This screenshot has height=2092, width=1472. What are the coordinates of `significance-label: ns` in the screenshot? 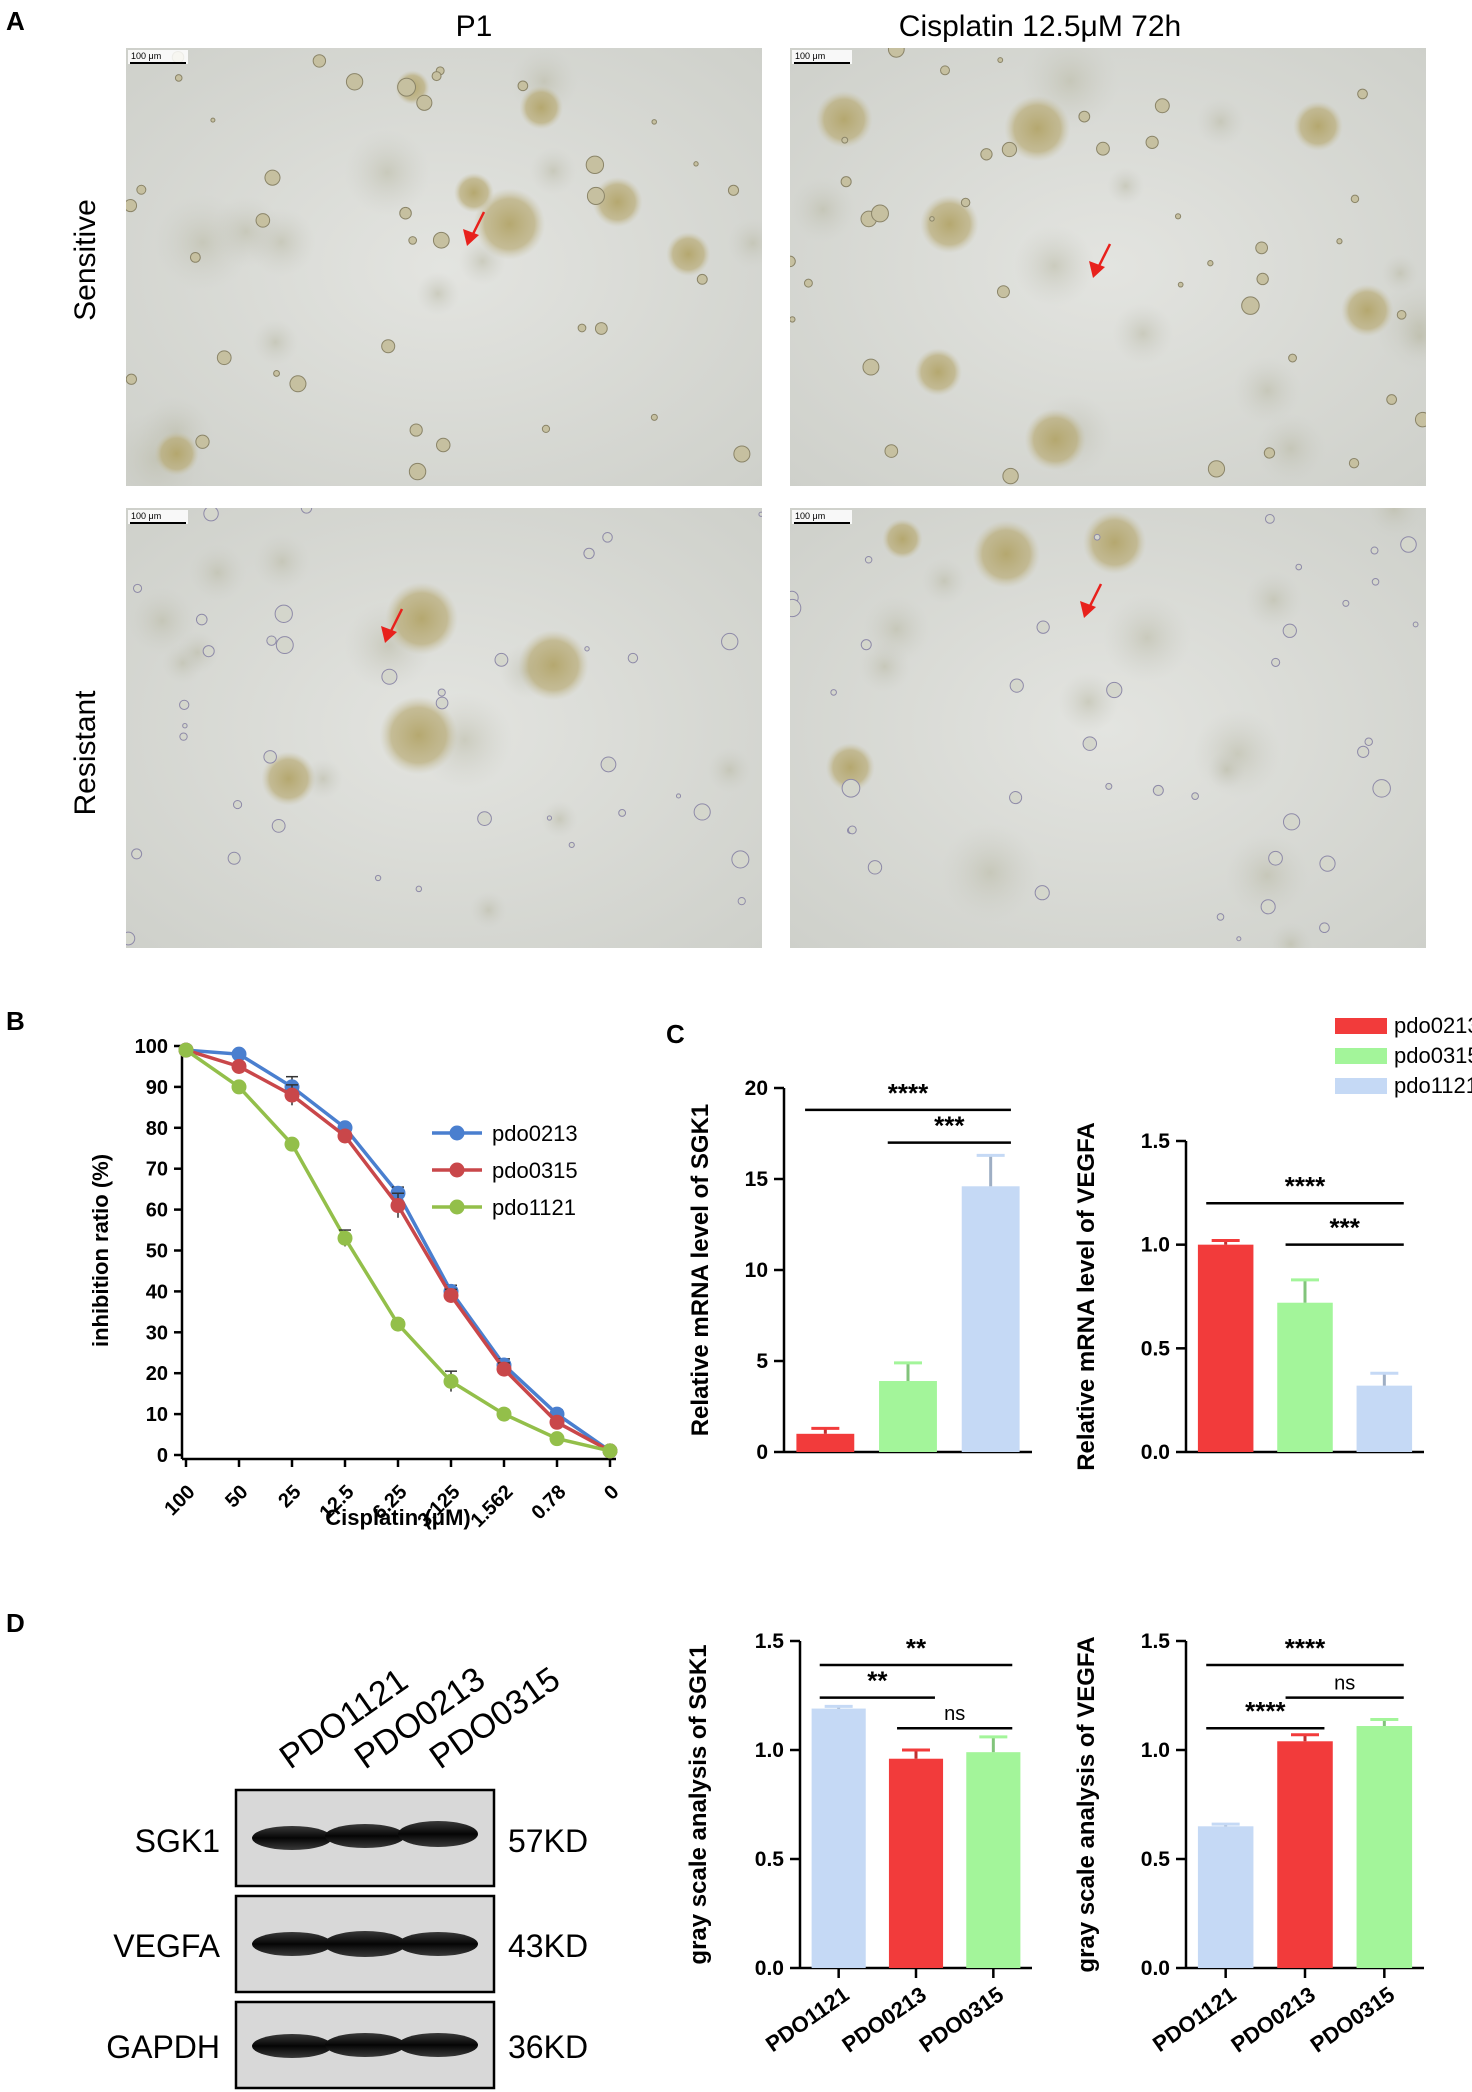 It's located at (954, 1714).